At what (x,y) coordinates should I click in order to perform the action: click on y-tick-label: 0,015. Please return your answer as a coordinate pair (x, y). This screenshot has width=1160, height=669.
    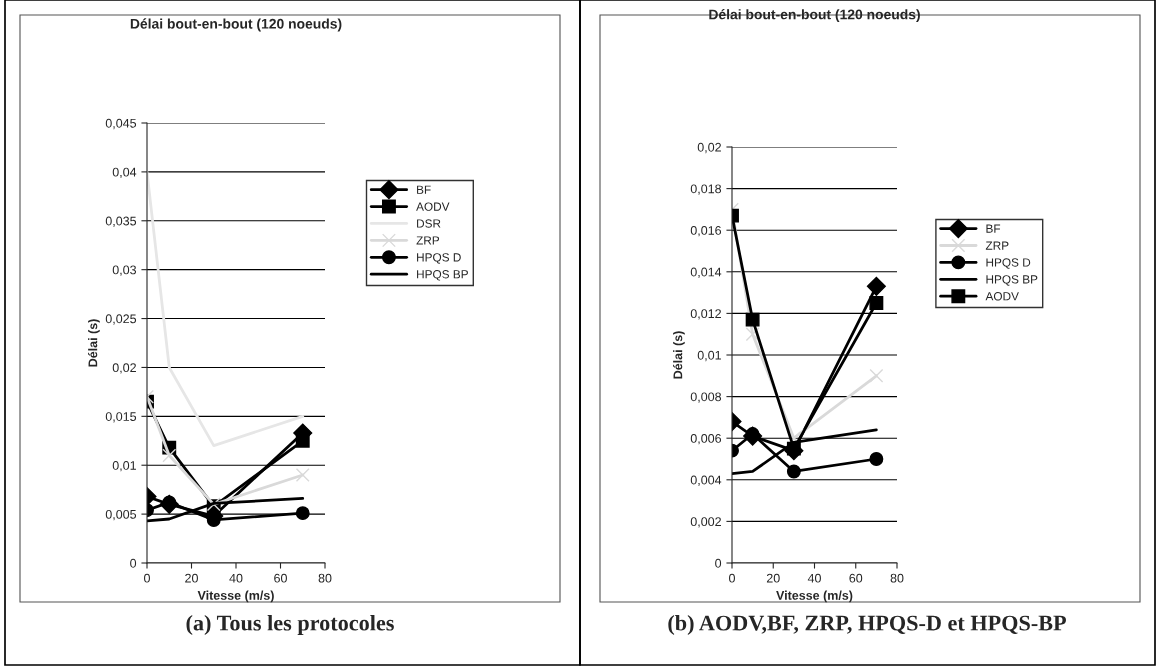
    Looking at the image, I should click on (121, 417).